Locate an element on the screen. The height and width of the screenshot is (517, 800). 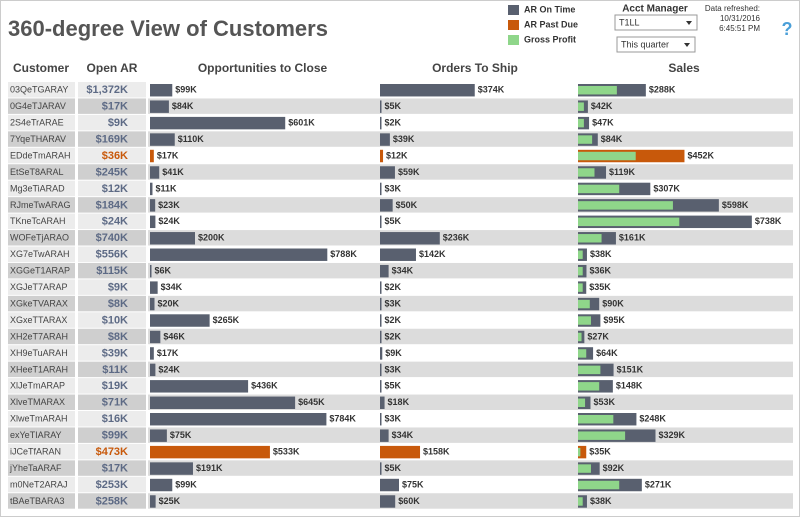
value-label: $158K is located at coordinates (436, 452).